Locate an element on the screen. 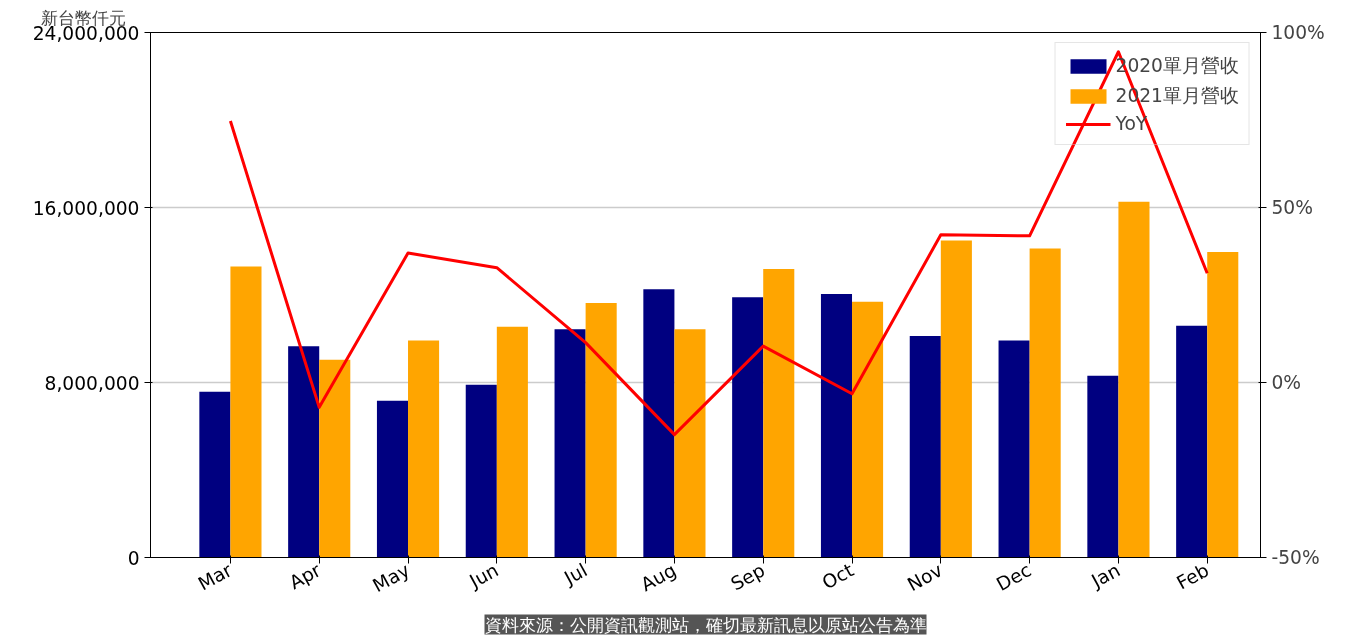  x-tick-label: Oct is located at coordinates (838, 576).